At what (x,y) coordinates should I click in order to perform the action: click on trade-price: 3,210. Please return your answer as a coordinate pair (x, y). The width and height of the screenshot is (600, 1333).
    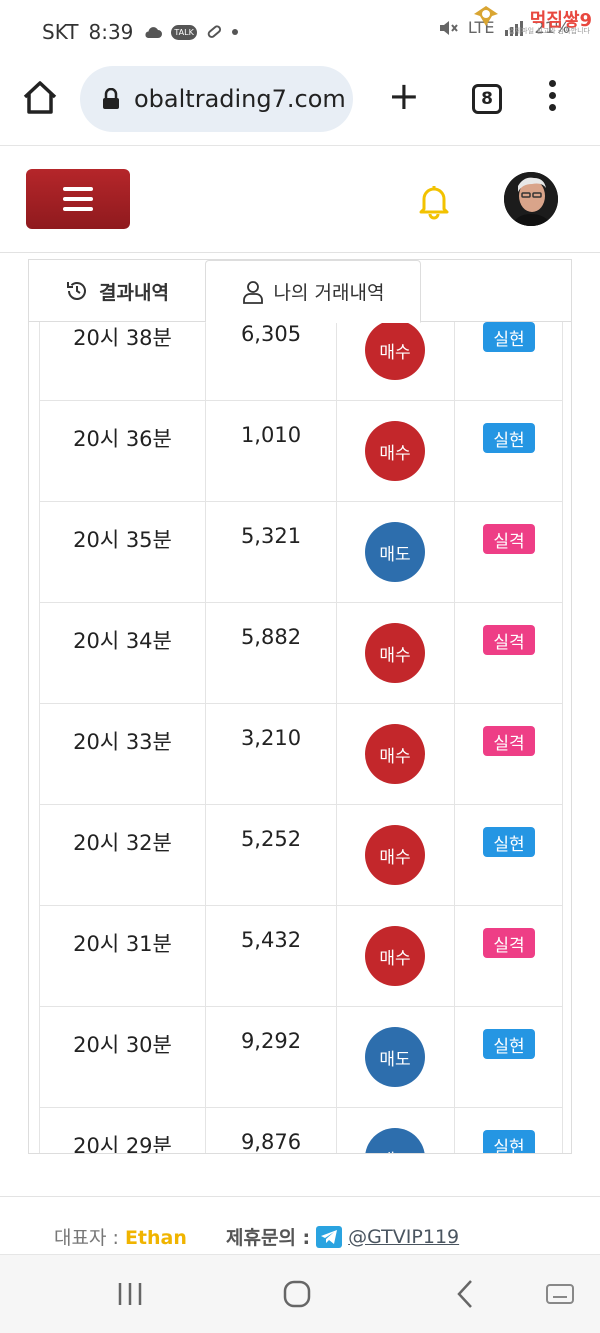
    Looking at the image, I should click on (271, 738).